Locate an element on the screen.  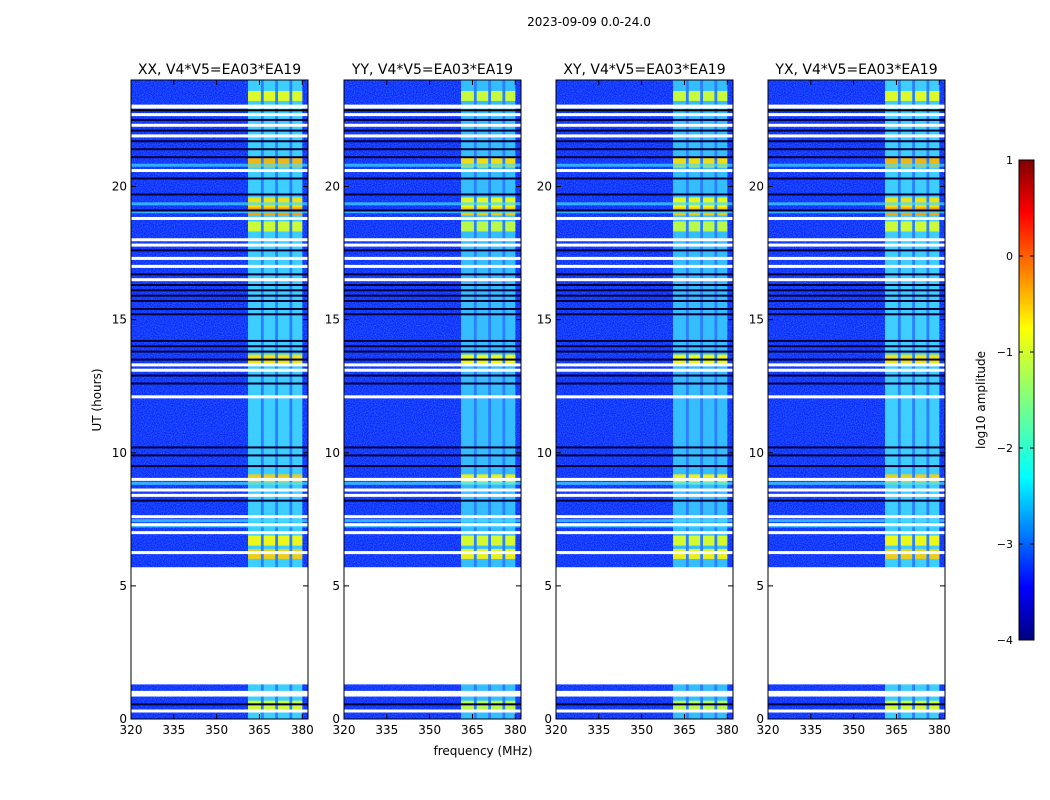
y-tick-label: 20 is located at coordinates (756, 187).